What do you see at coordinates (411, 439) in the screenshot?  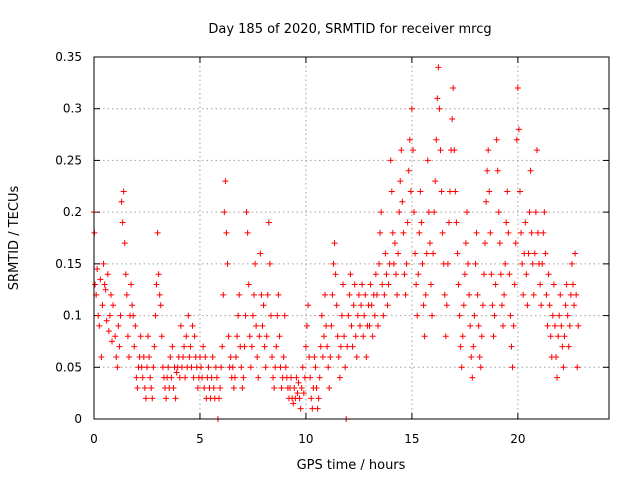 I see `x-tick-label: 15` at bounding box center [411, 439].